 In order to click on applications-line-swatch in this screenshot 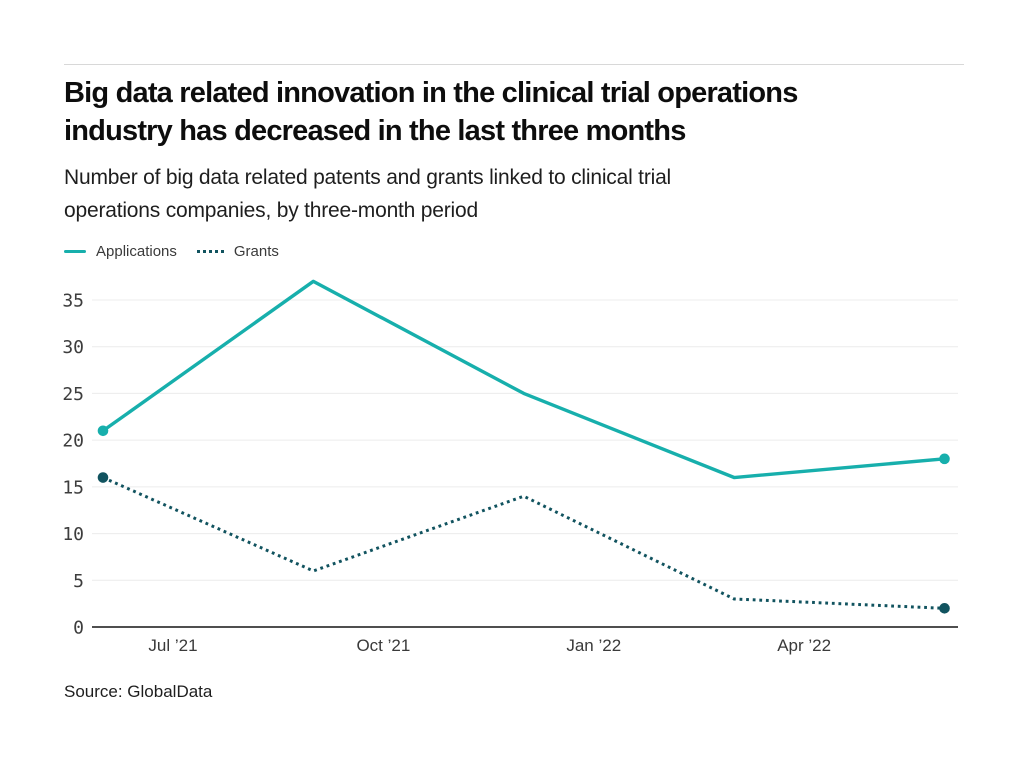, I will do `click(75, 251)`.